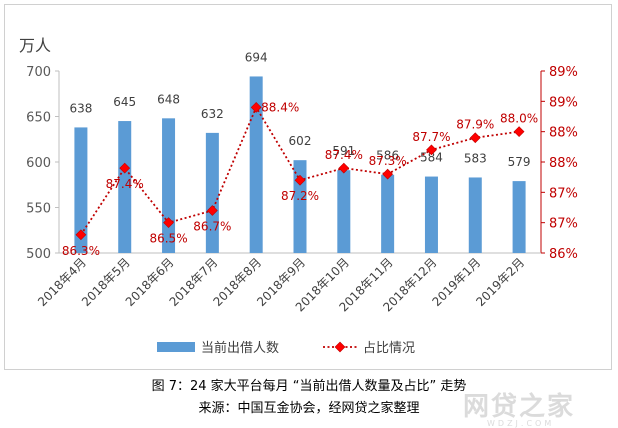  Describe the element at coordinates (212, 227) in the screenshot. I see `line-value-label: 86.7%` at that location.